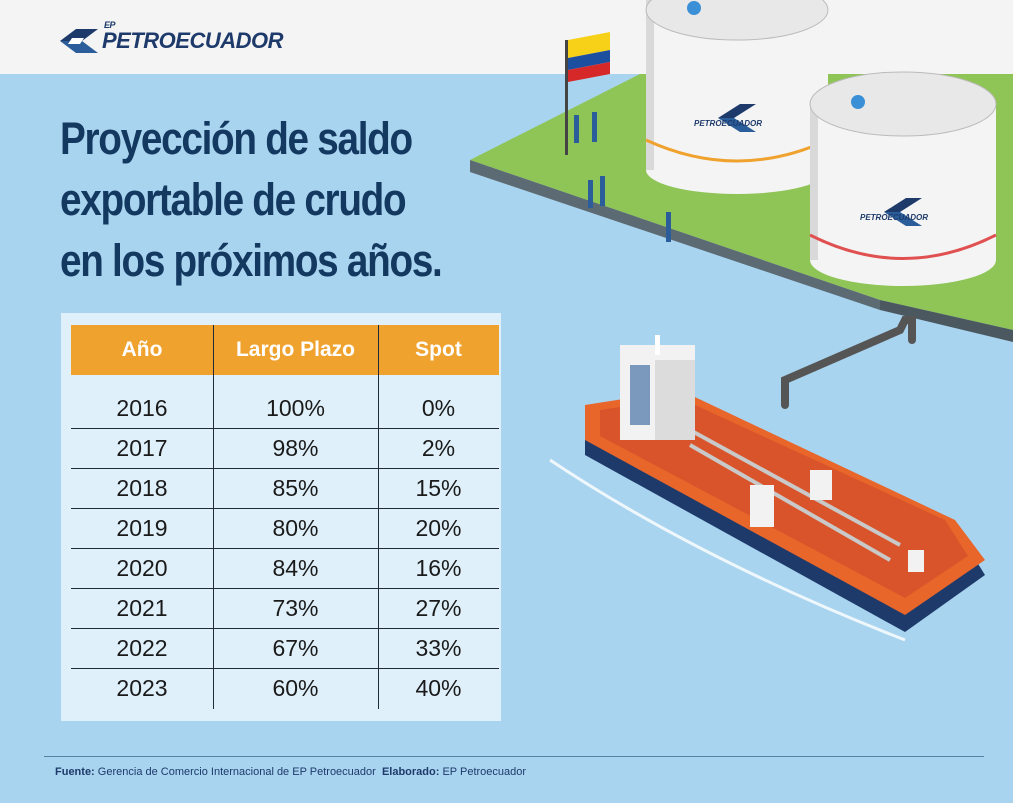 This screenshot has height=803, width=1013. What do you see at coordinates (295, 488) in the screenshot?
I see `cell-largo-plazo: 85%` at bounding box center [295, 488].